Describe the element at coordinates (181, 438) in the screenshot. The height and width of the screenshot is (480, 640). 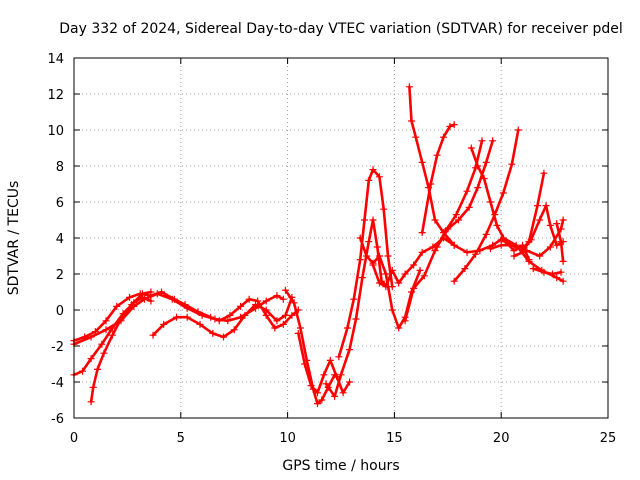
I see `x-tick-label: 5` at that location.